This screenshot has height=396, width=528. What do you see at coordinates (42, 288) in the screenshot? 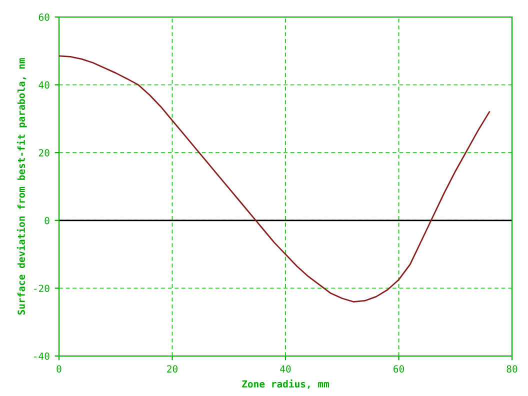
I see `y-tick-label: -20` at bounding box center [42, 288].